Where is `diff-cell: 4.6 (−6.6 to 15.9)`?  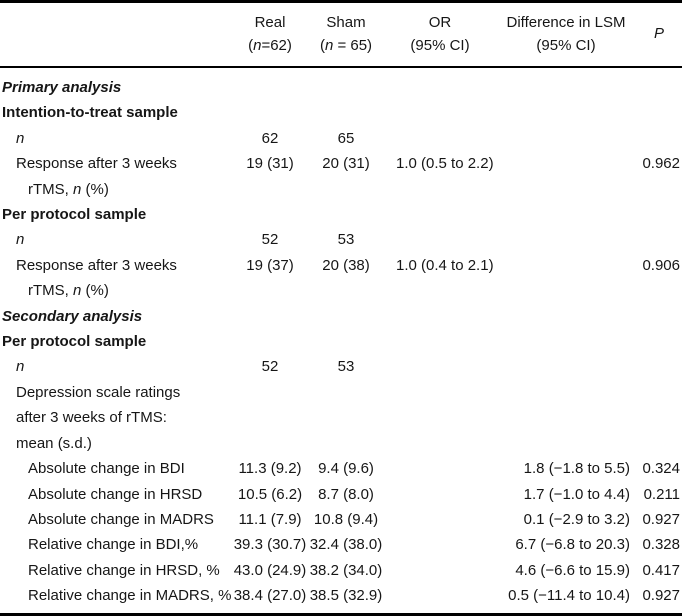 diff-cell: 4.6 (−6.6 to 15.9) is located at coordinates (572, 570).